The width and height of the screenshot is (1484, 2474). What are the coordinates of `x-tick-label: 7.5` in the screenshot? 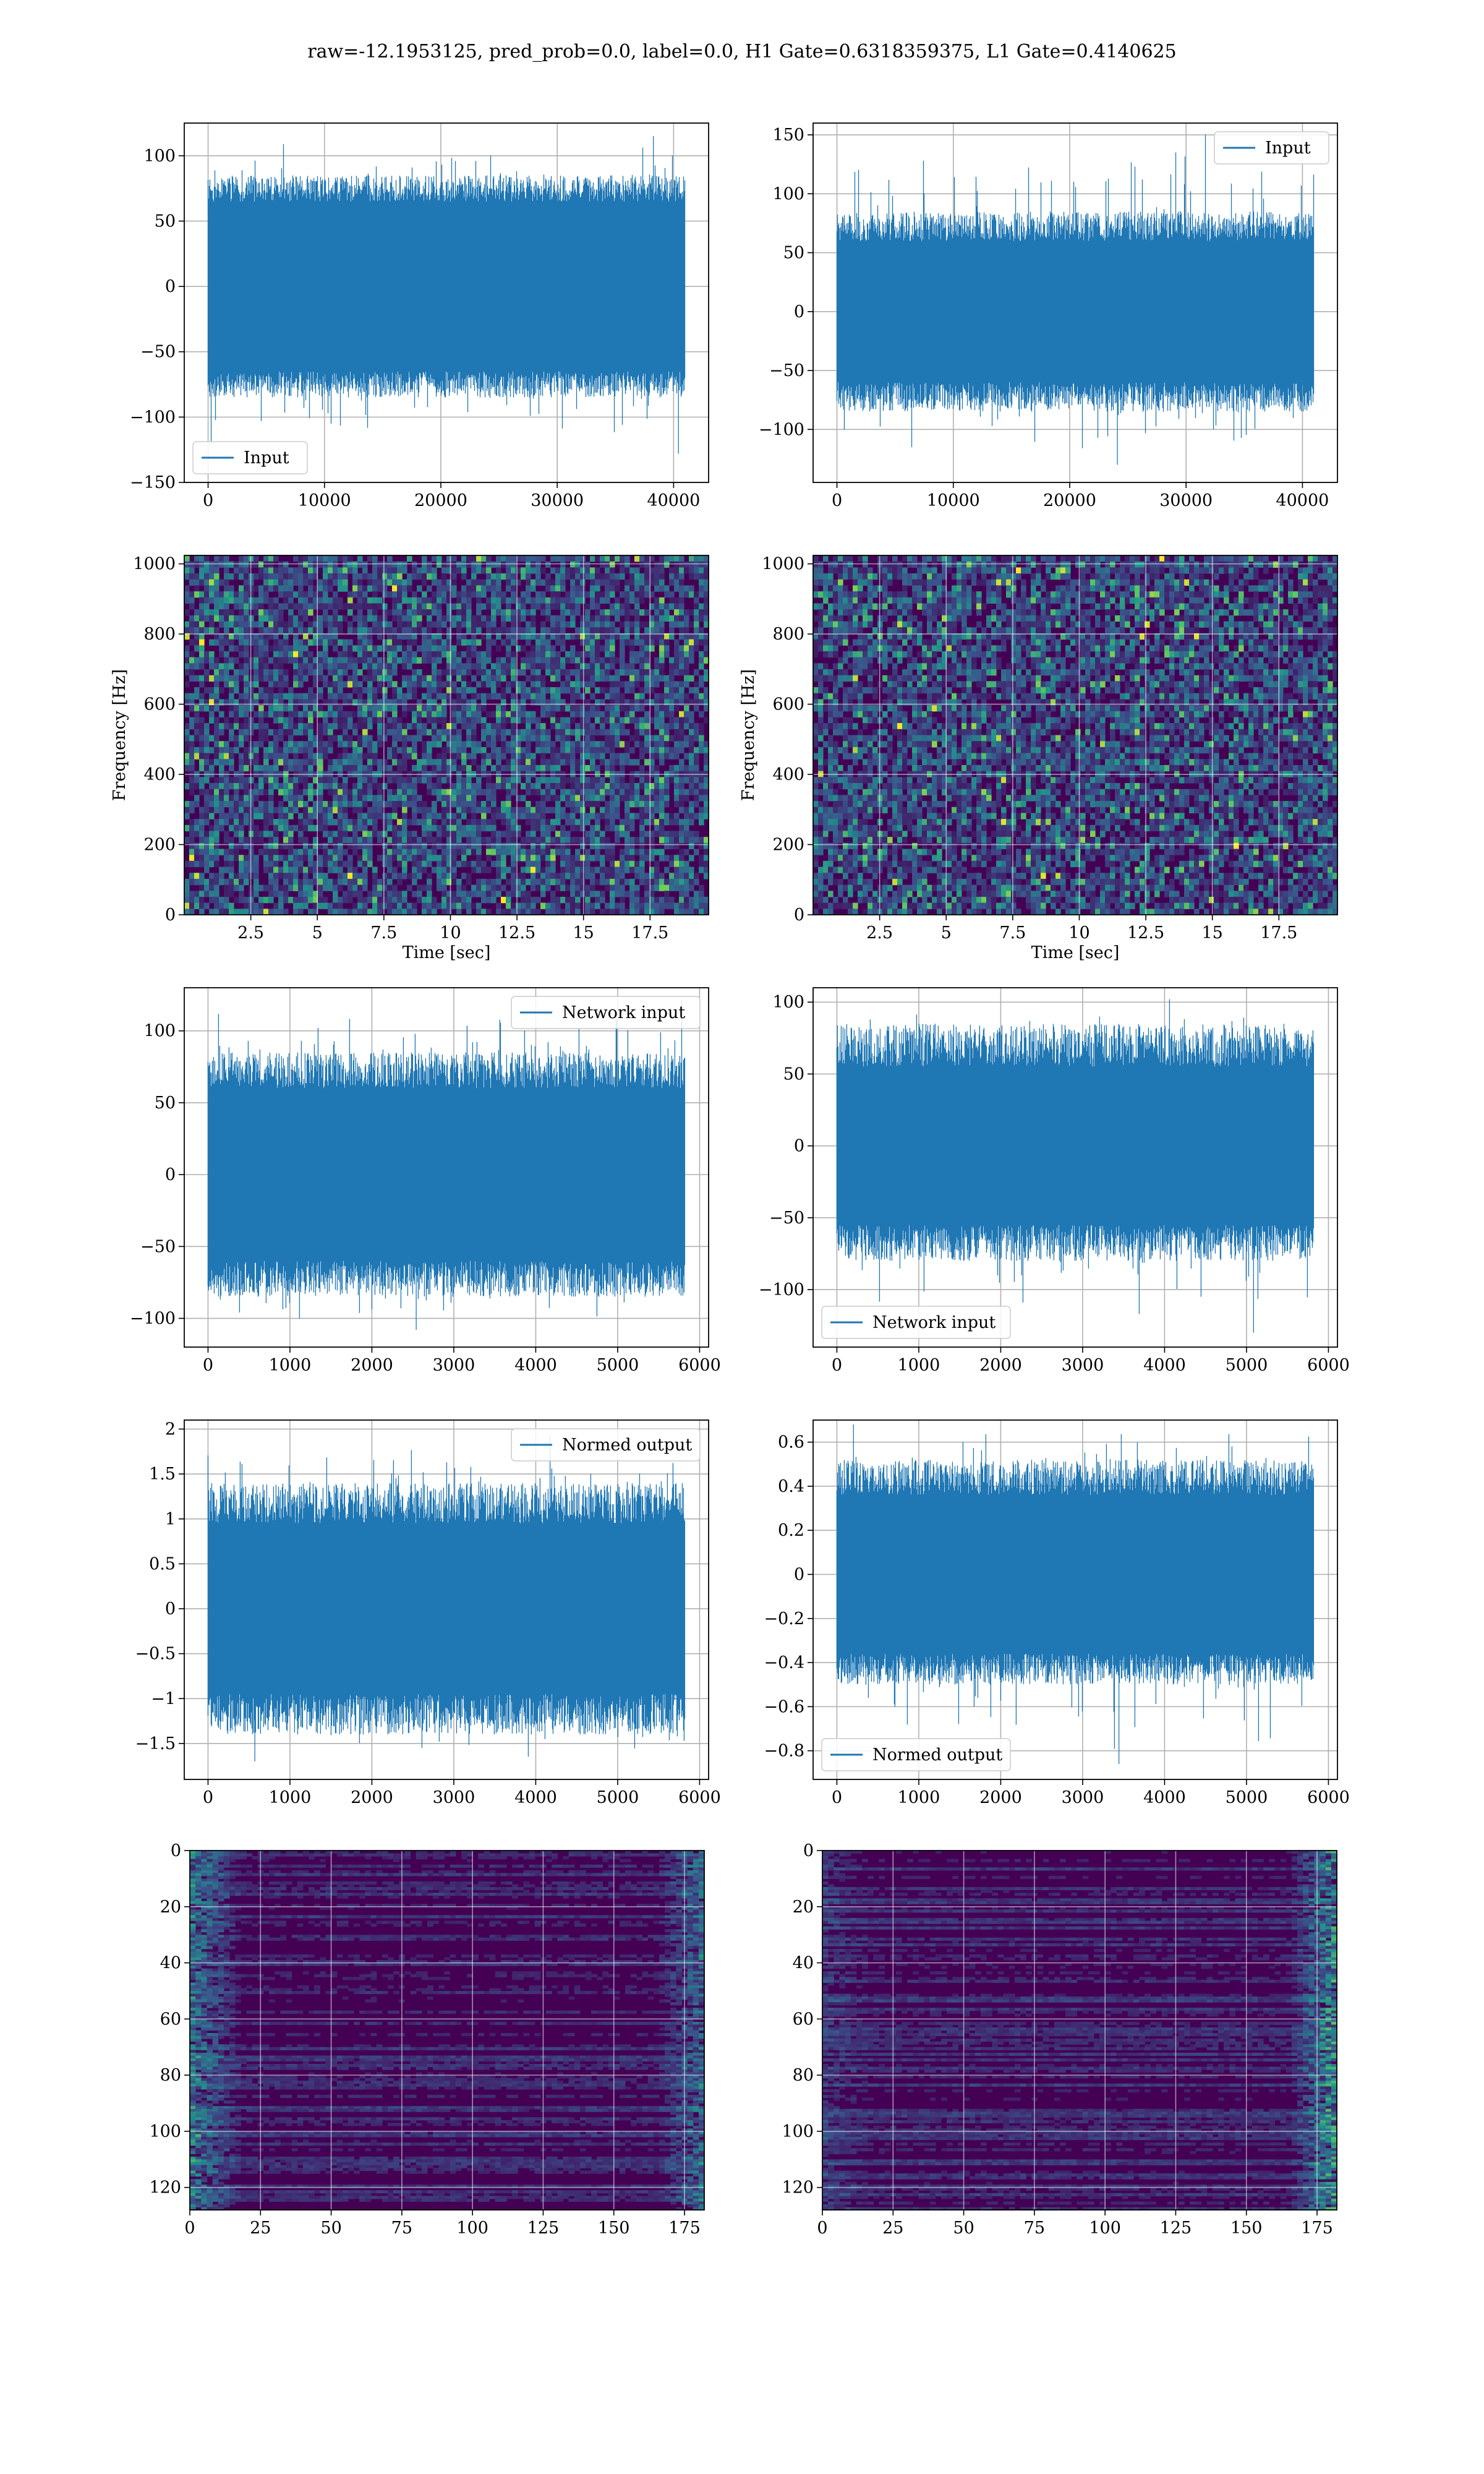 It's located at (1012, 933).